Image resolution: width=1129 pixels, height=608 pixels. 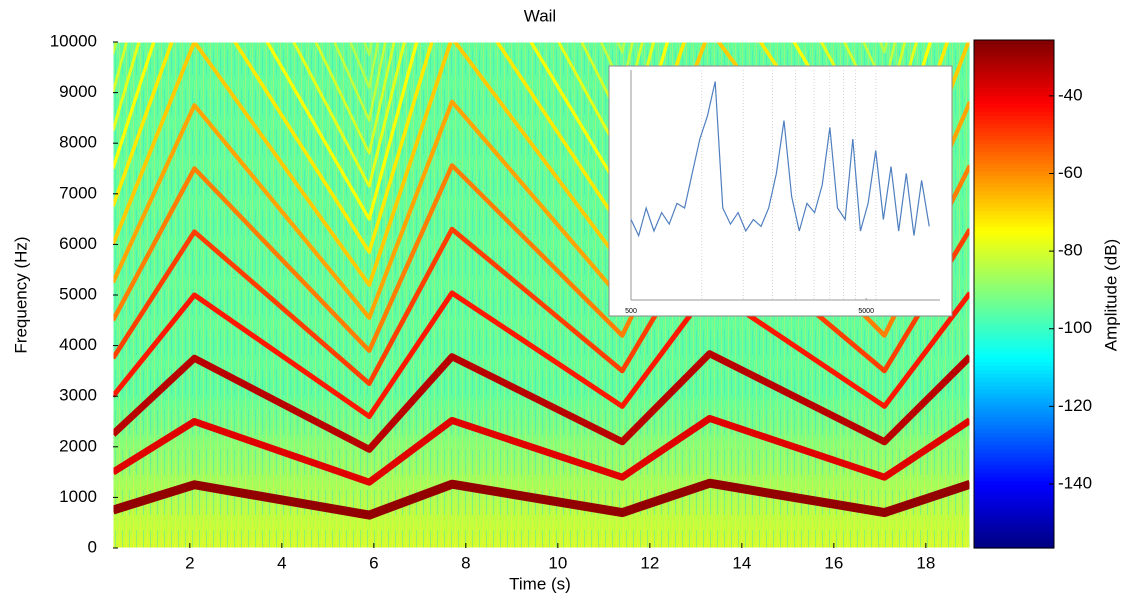 I want to click on y-tick-label: 6000, so click(x=78, y=243).